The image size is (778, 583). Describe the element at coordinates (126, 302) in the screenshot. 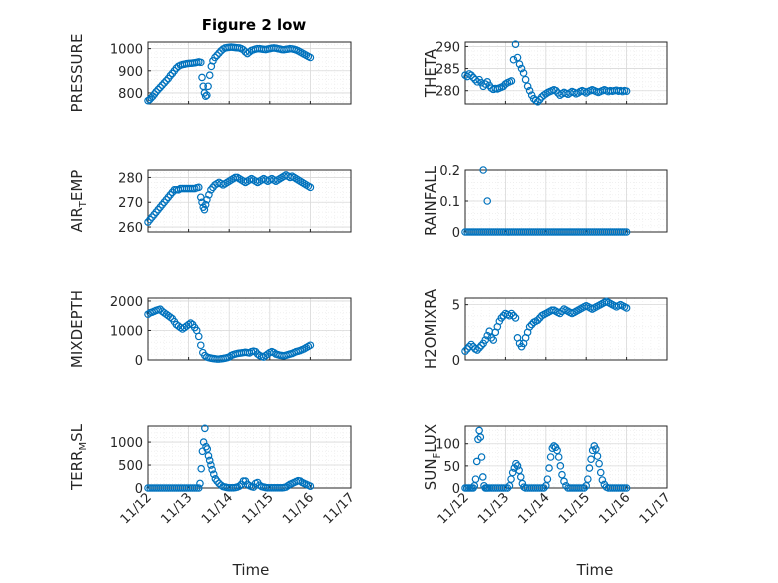

I see `y-tick-label: 2000` at that location.